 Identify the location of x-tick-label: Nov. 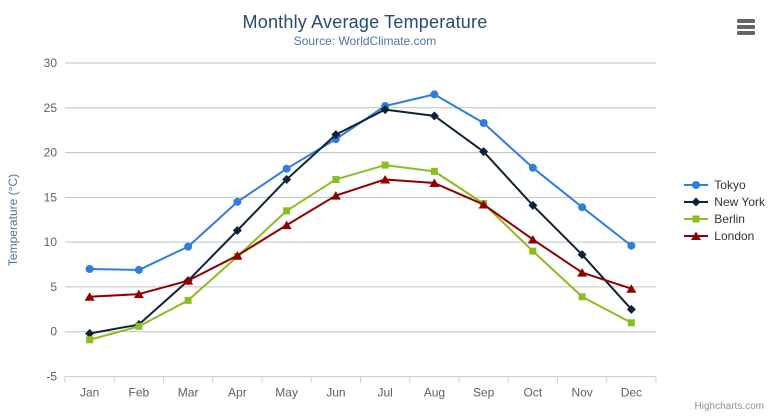
(581, 393).